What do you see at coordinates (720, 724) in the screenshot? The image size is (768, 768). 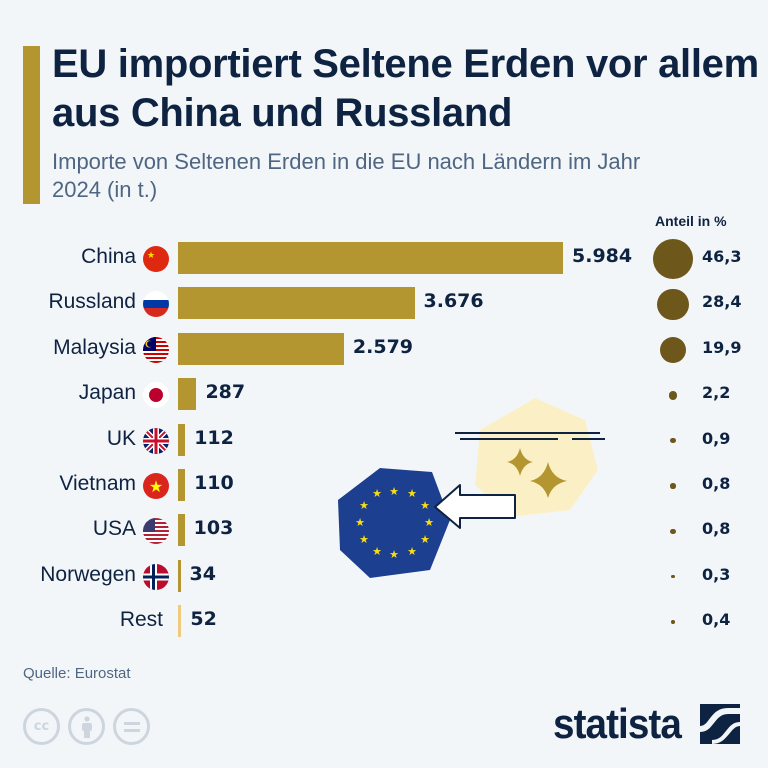 I see `statista-logo-icon` at bounding box center [720, 724].